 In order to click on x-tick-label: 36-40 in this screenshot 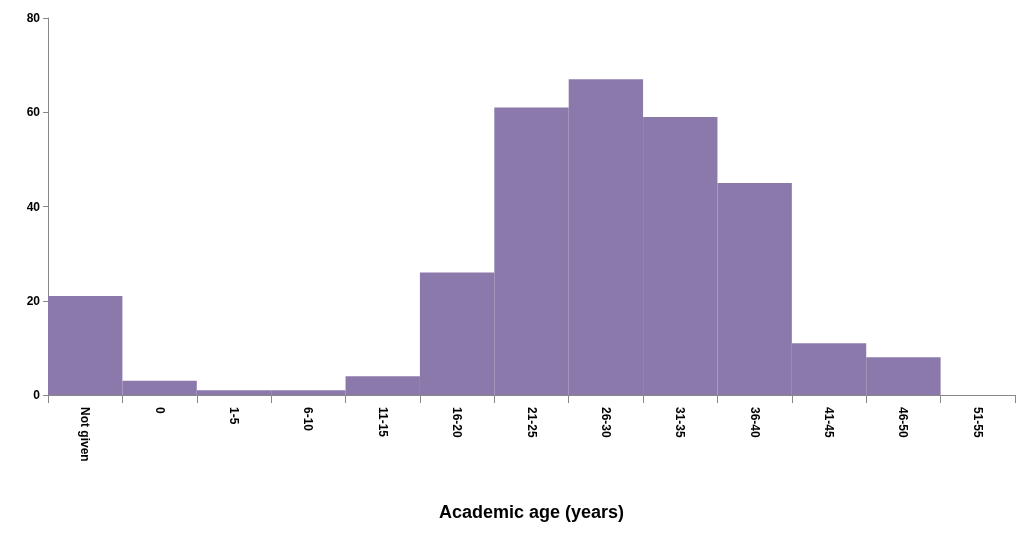, I will do `click(754, 423)`.